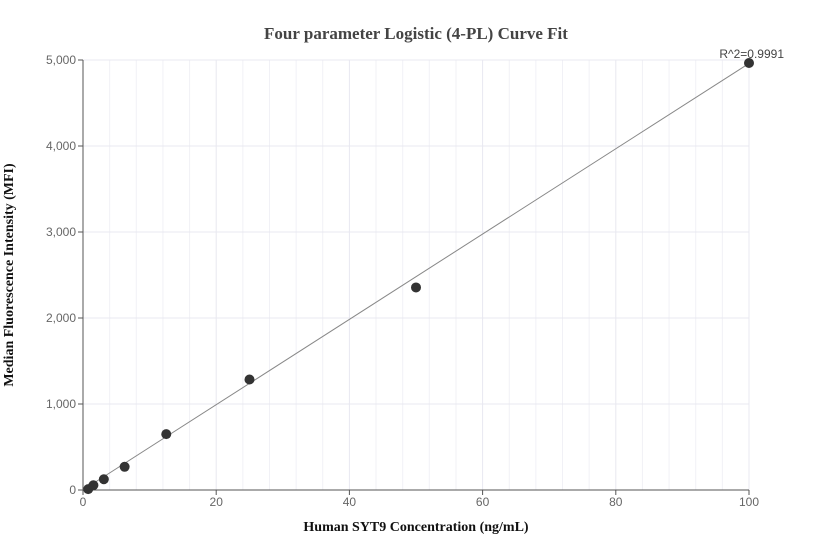  Describe the element at coordinates (420, 502) in the screenshot. I see `x-tick-labels: 0 20 40 60 80 100` at that location.